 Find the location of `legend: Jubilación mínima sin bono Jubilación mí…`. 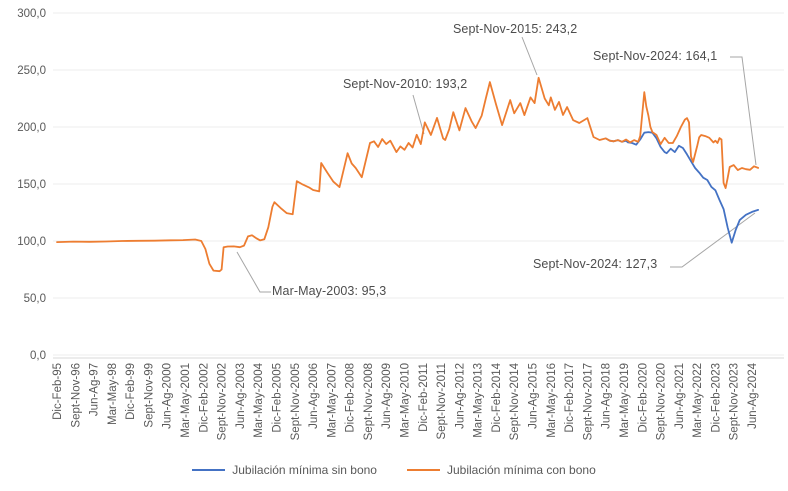

legend: Jubilación mínima sin bono Jubilación mí… is located at coordinates (394, 470).